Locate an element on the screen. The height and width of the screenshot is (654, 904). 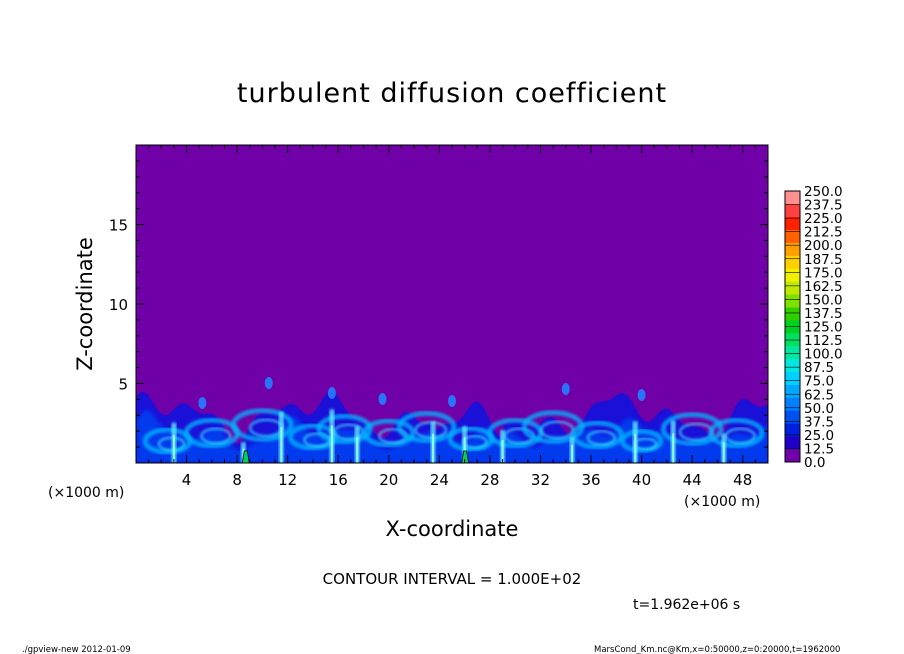
colorbar-label: 0.0 is located at coordinates (814, 463).